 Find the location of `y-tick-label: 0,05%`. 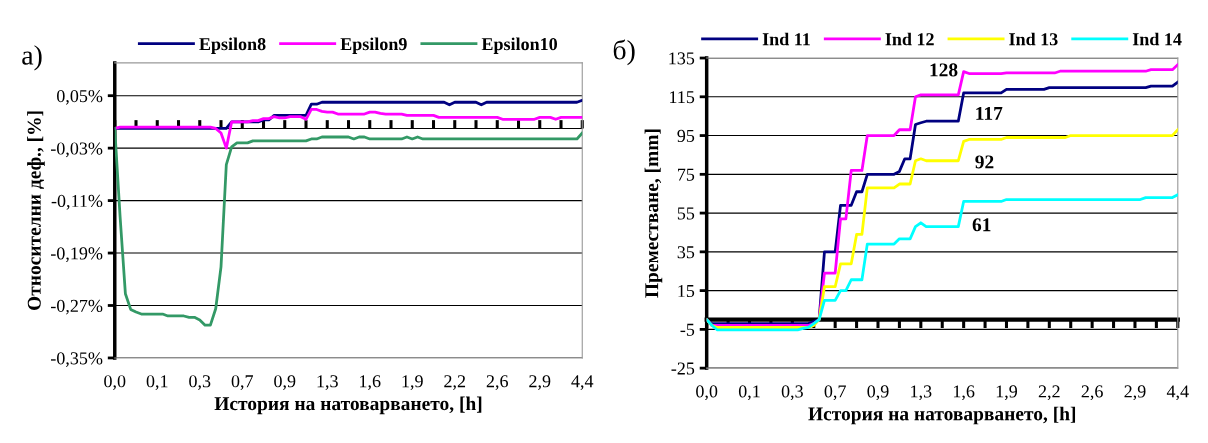

y-tick-label: 0,05% is located at coordinates (80, 97).